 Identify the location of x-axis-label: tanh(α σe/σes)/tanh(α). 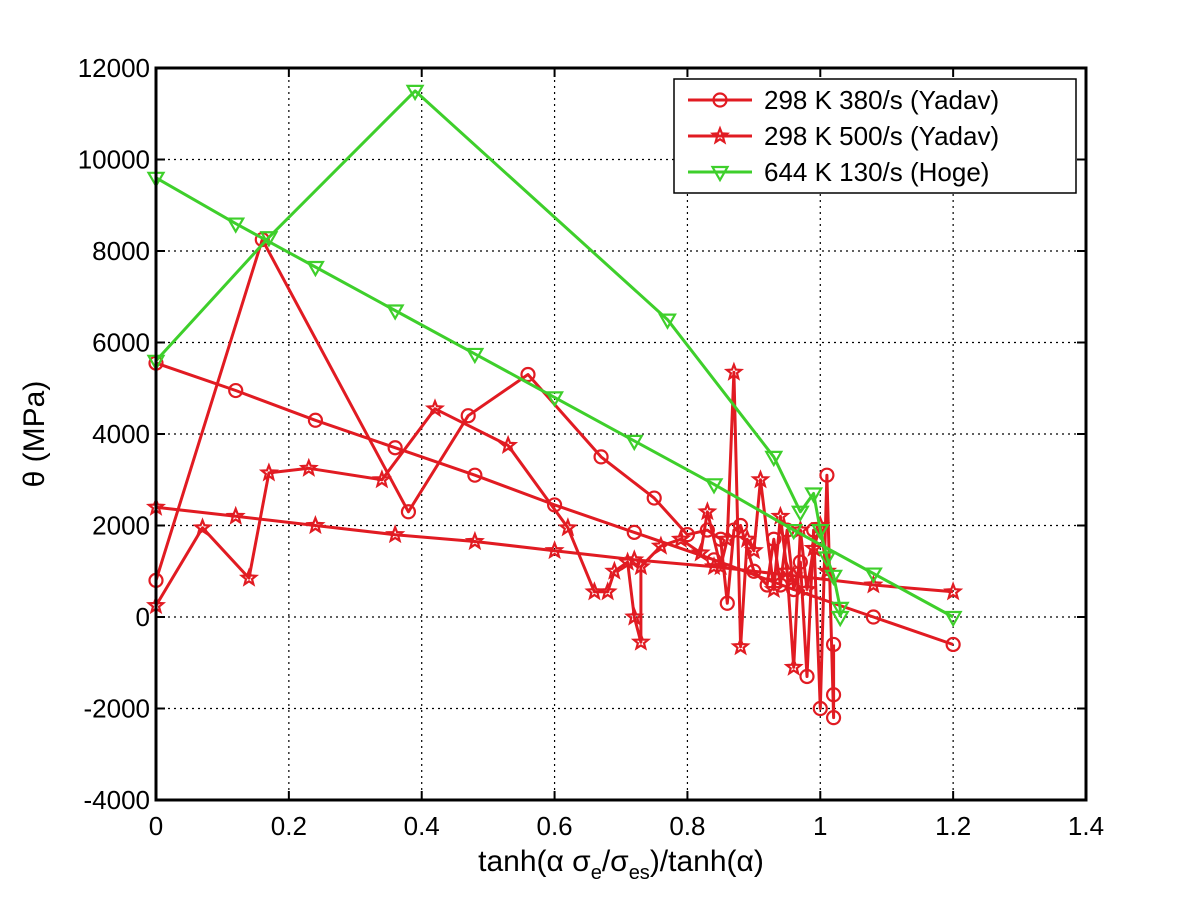
(621, 864).